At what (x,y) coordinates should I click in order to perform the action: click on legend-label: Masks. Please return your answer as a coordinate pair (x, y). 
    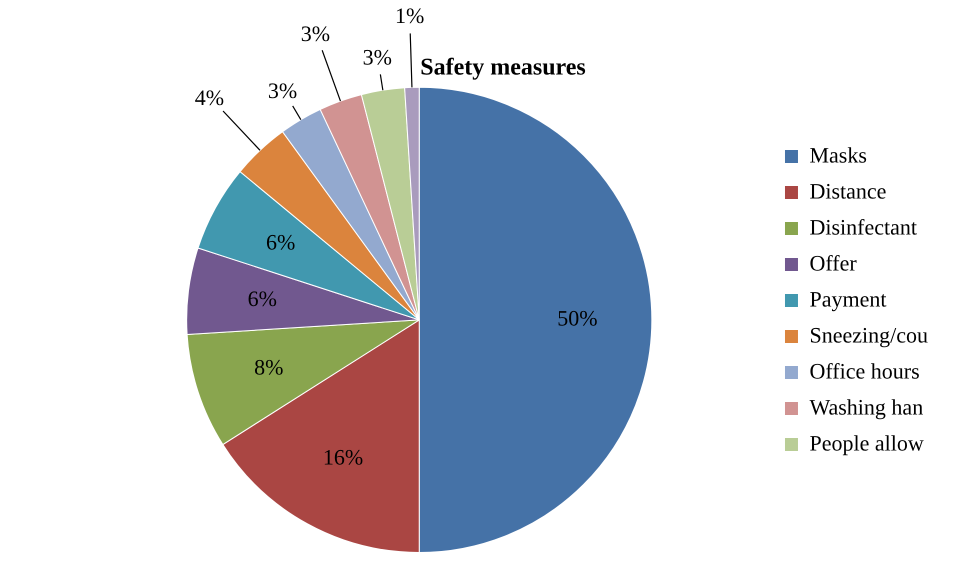
    Looking at the image, I should click on (838, 155).